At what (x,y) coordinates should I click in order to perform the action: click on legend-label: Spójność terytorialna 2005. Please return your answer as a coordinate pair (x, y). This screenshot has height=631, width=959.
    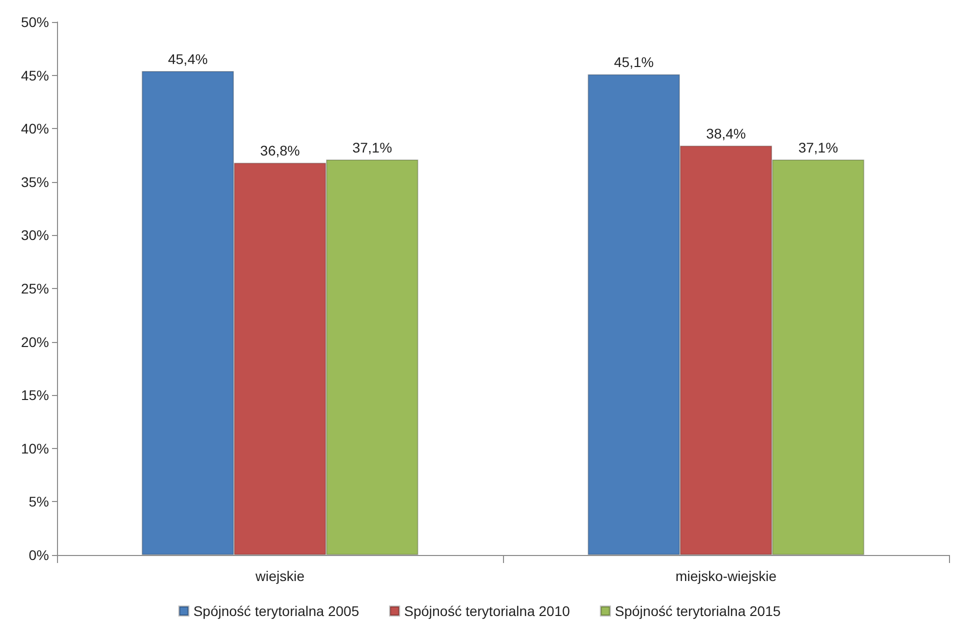
    Looking at the image, I should click on (276, 611).